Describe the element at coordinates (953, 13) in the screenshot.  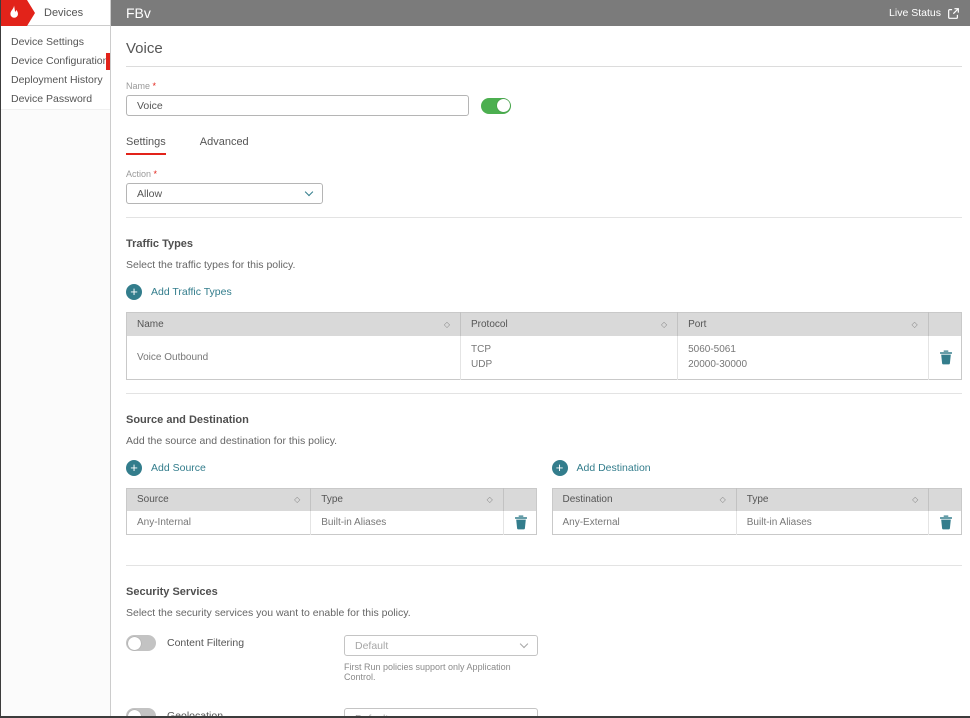
I see `external-link-icon` at that location.